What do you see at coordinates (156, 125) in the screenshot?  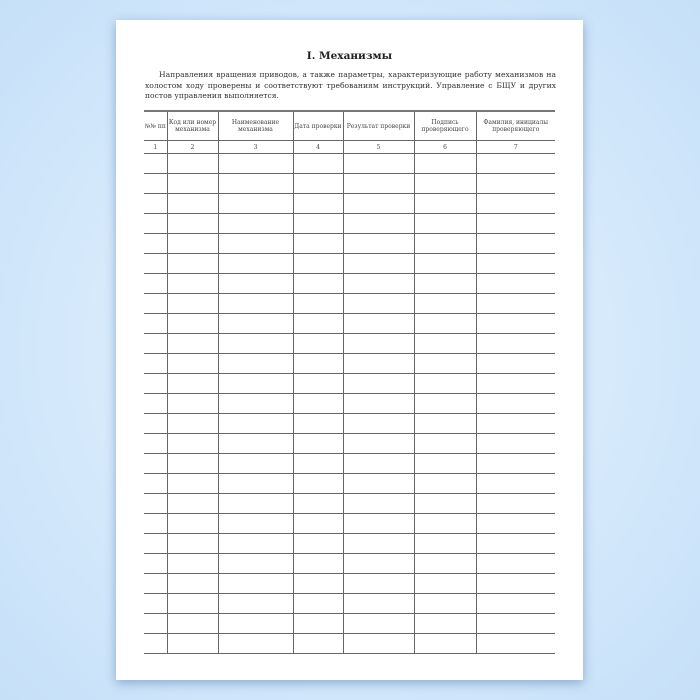 I see `column-header: №№ пп` at bounding box center [156, 125].